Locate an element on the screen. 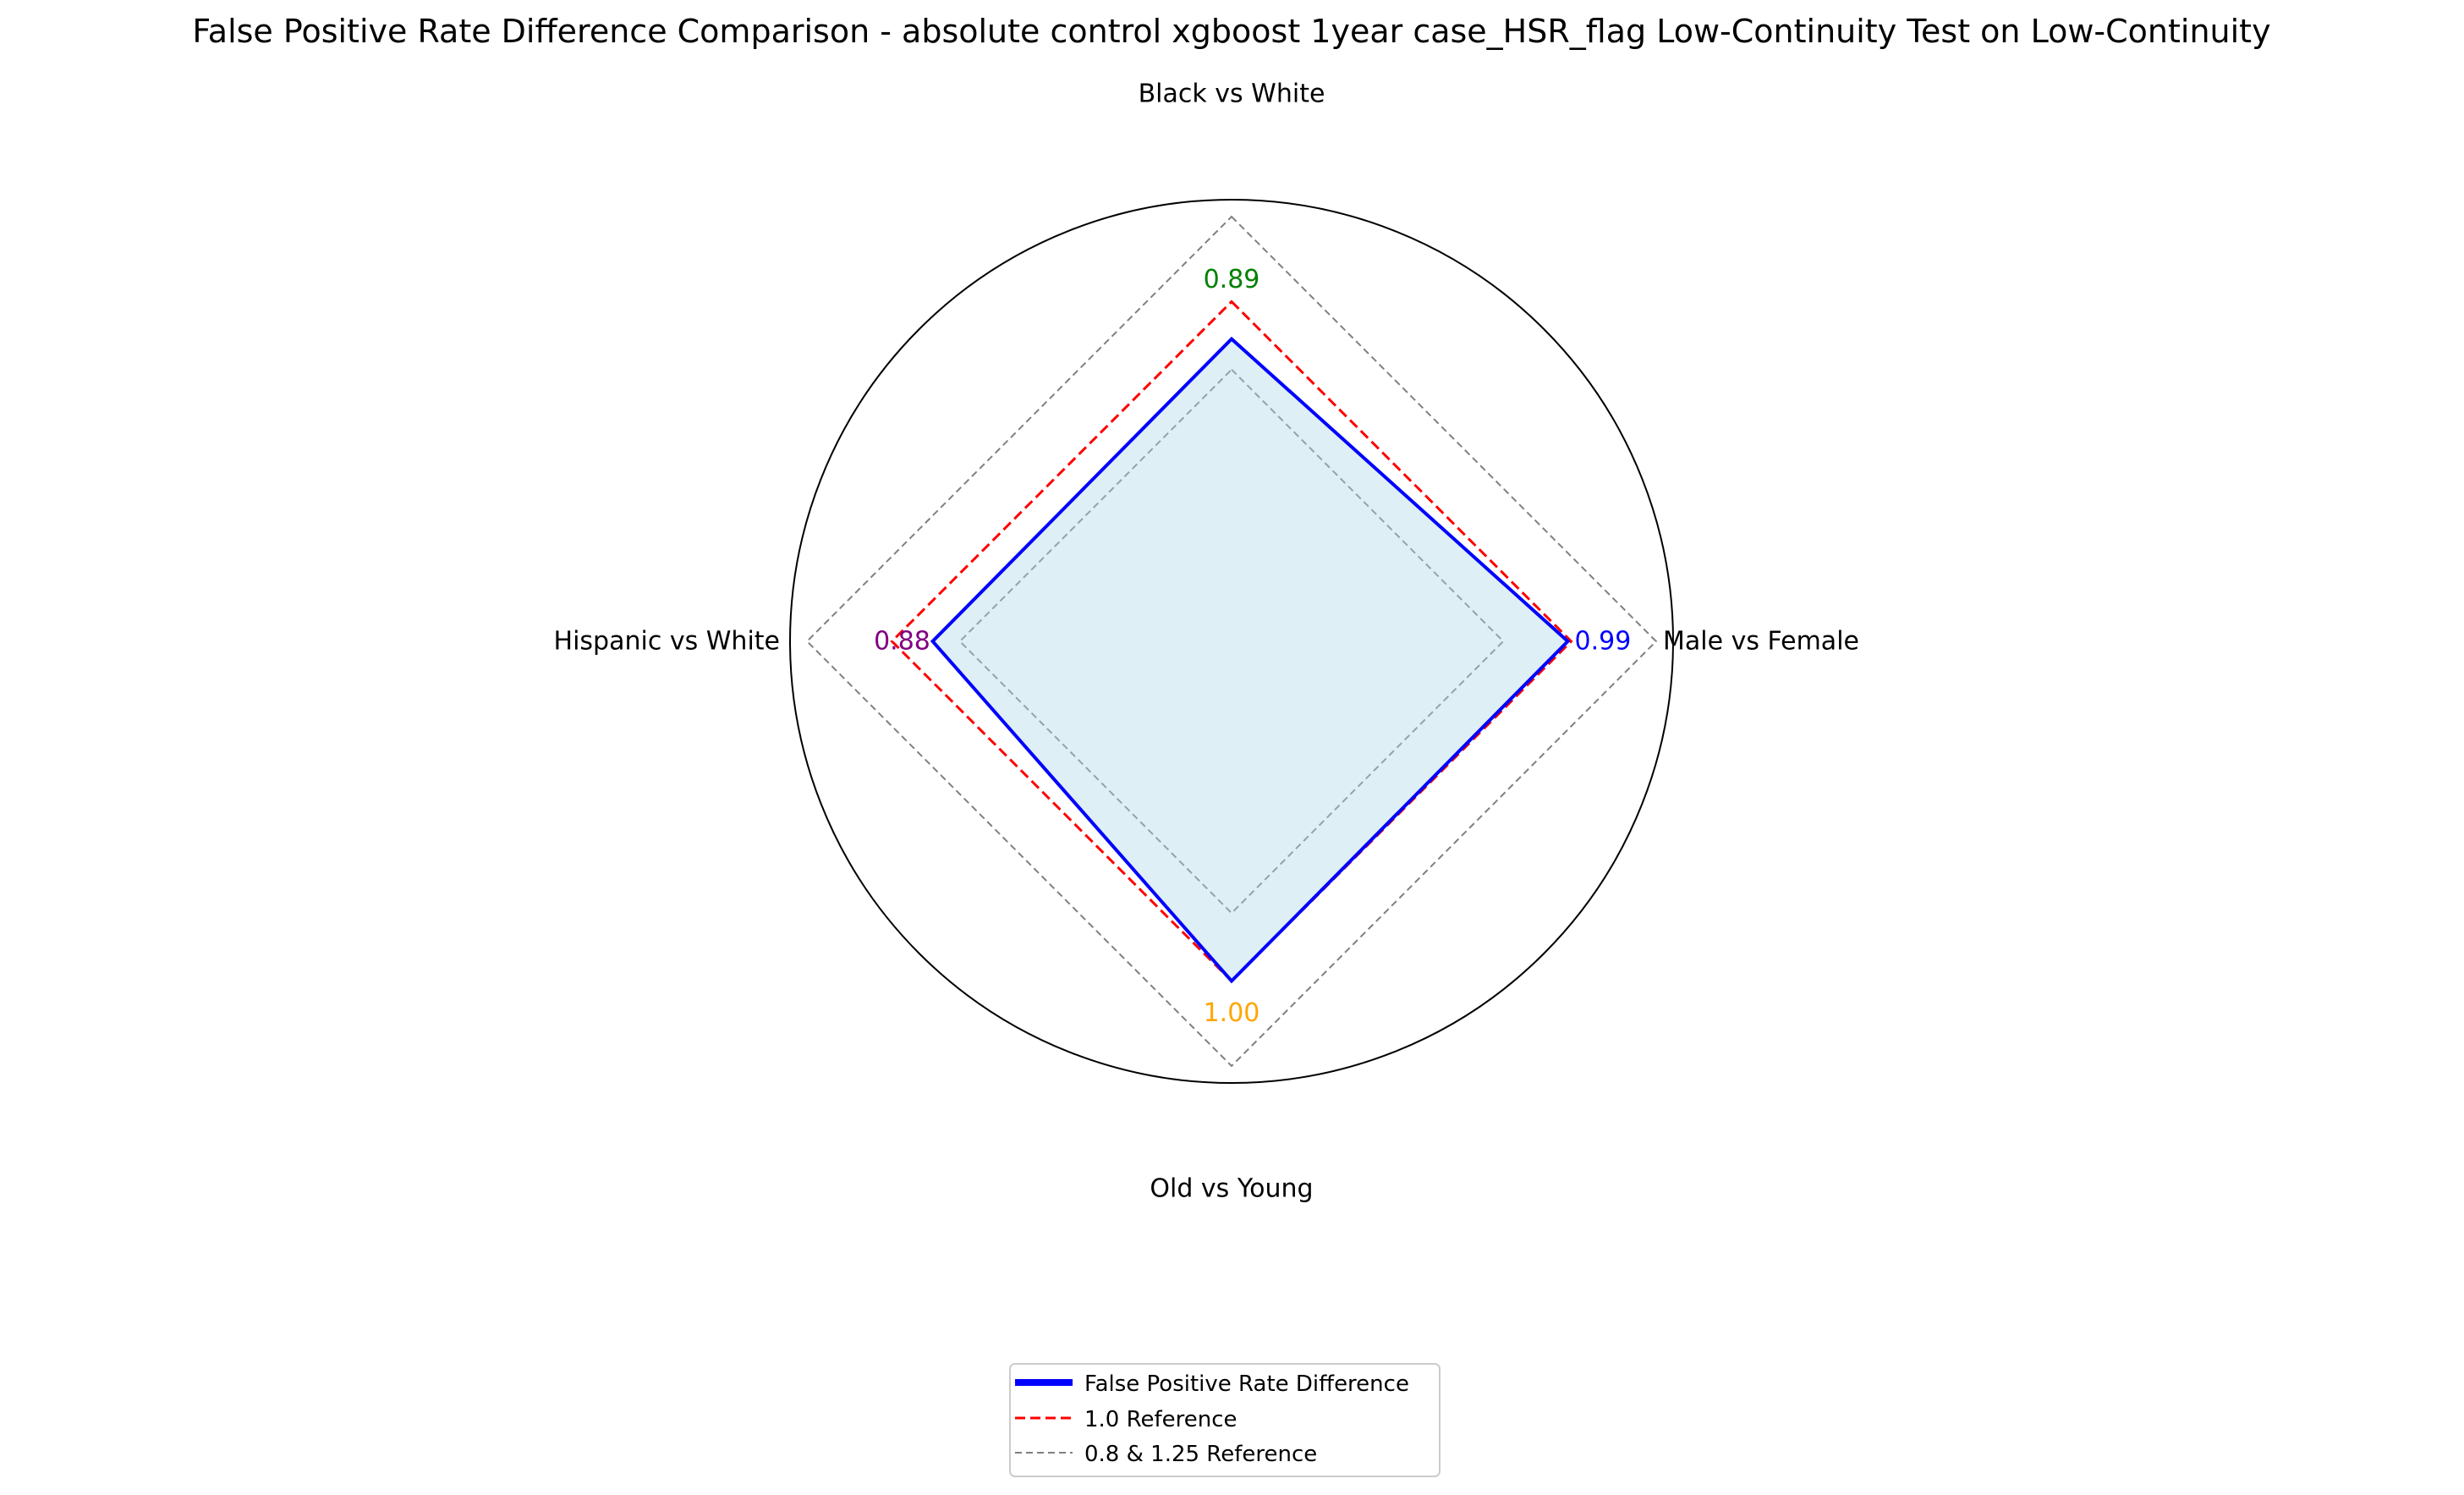 This screenshot has width=2464, height=1495. series-line-false-positive-rate-difference is located at coordinates (1250, 660).